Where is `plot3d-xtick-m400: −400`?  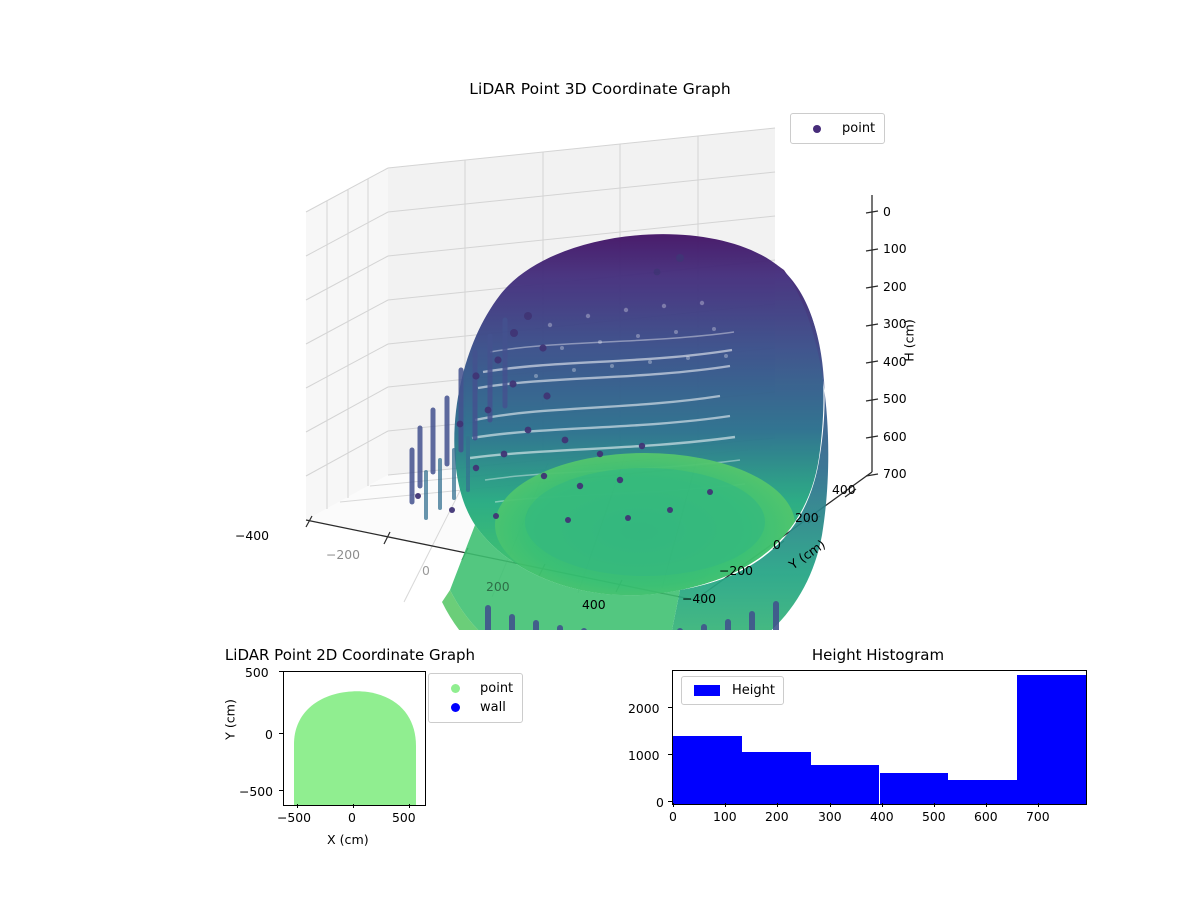 plot3d-xtick-m400: −400 is located at coordinates (252, 535).